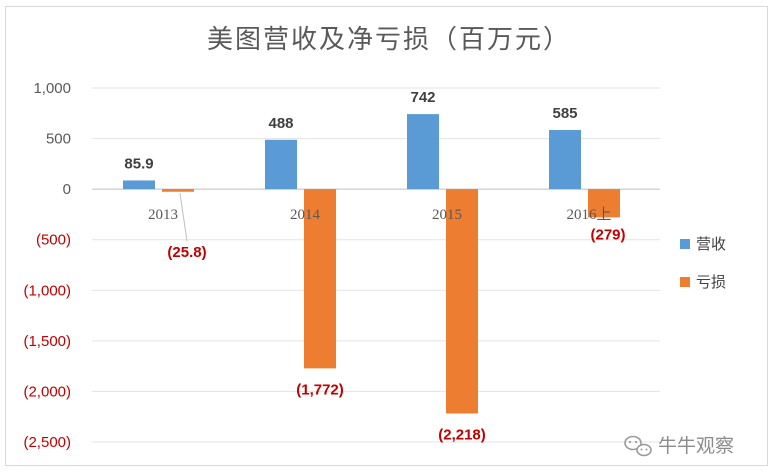 The height and width of the screenshot is (475, 778). What do you see at coordinates (183, 217) in the screenshot?
I see `leader-line` at bounding box center [183, 217].